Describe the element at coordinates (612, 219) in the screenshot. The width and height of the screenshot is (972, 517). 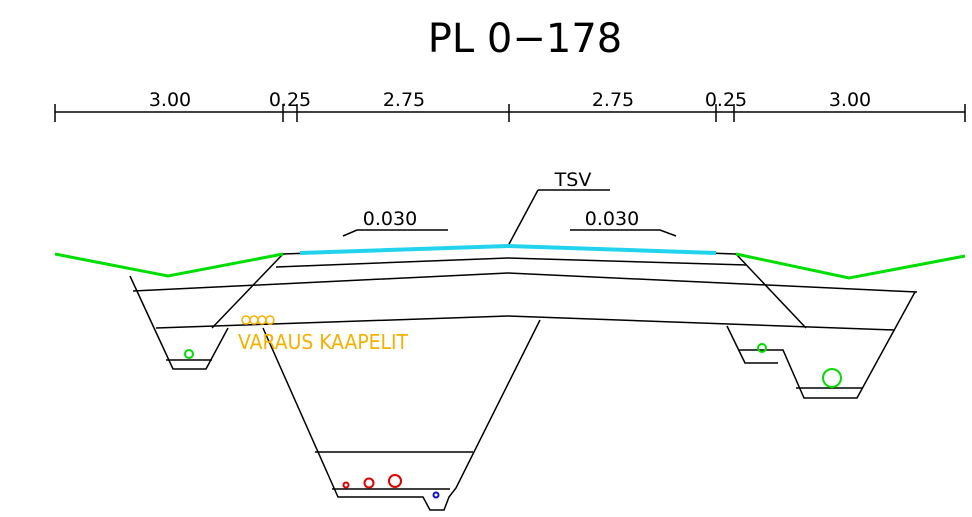
I see `slope-label-right: 0.030` at that location.